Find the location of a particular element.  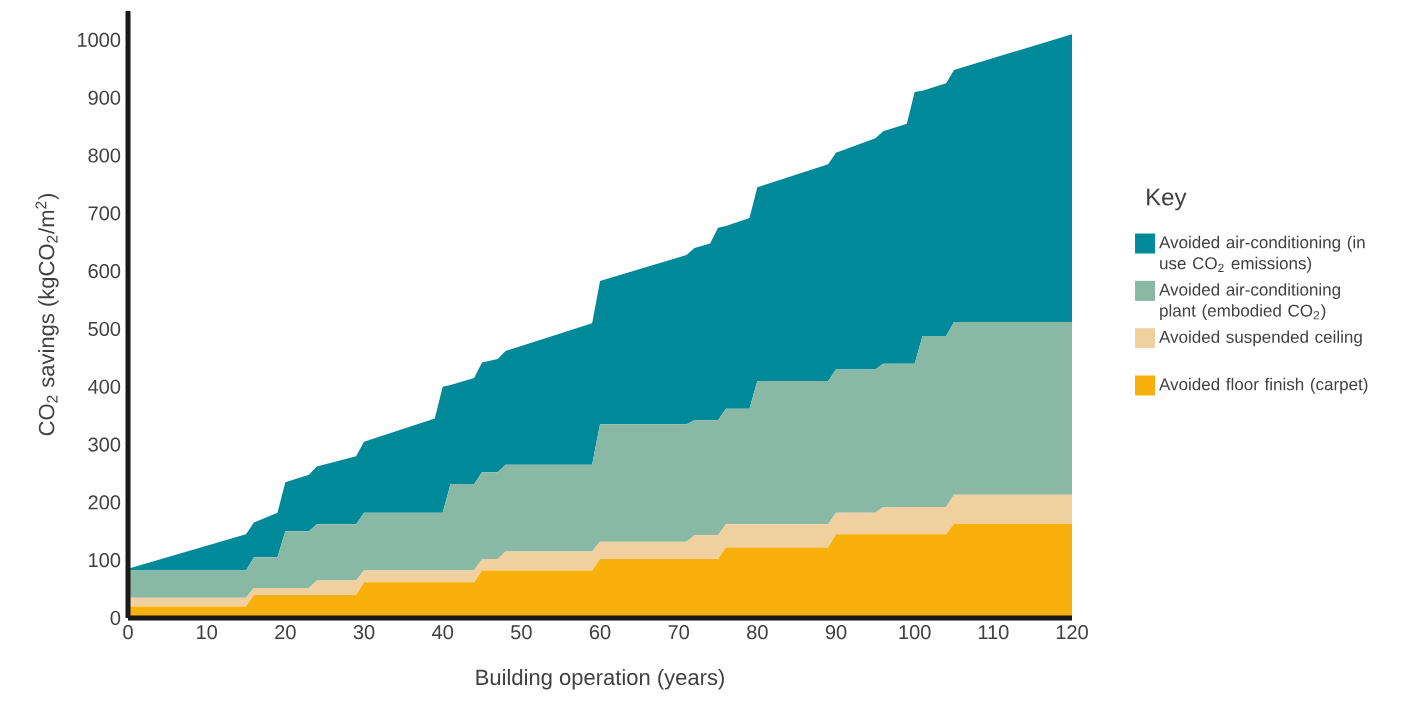

x-tick-label: 30 is located at coordinates (364, 632).